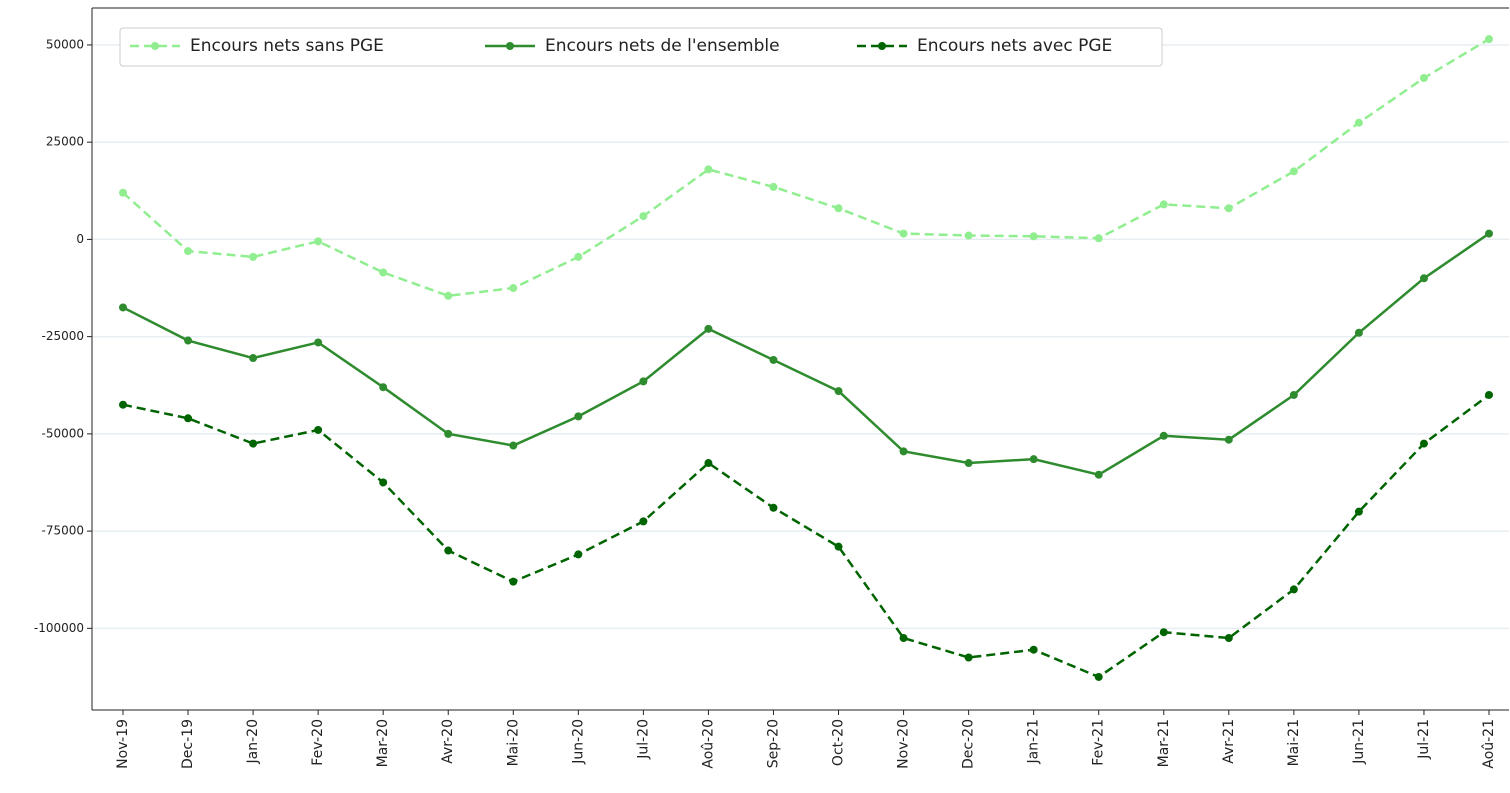  Describe the element at coordinates (1099, 742) in the screenshot. I see `x-tick-label: Fev-21` at that location.